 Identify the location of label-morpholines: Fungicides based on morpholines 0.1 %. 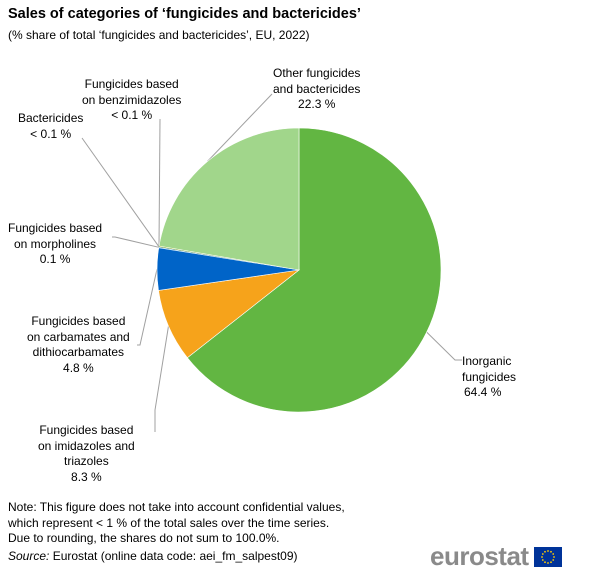
(55, 244).